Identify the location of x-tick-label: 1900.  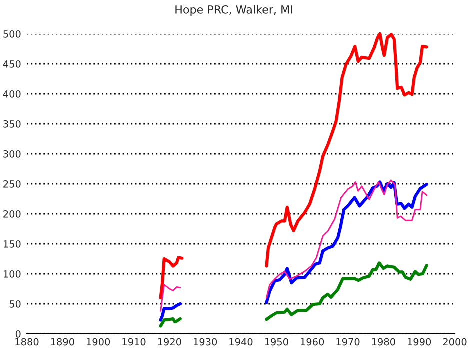
(98, 342).